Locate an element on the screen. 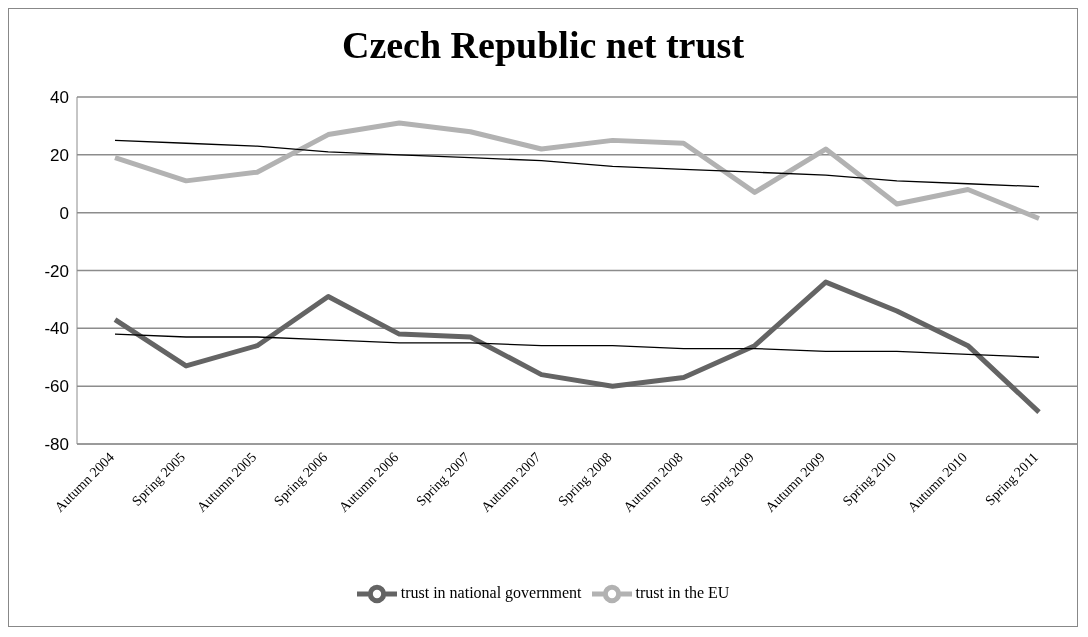 The height and width of the screenshot is (637, 1088). chart-title: Czech Republic net trust is located at coordinates (543, 45).